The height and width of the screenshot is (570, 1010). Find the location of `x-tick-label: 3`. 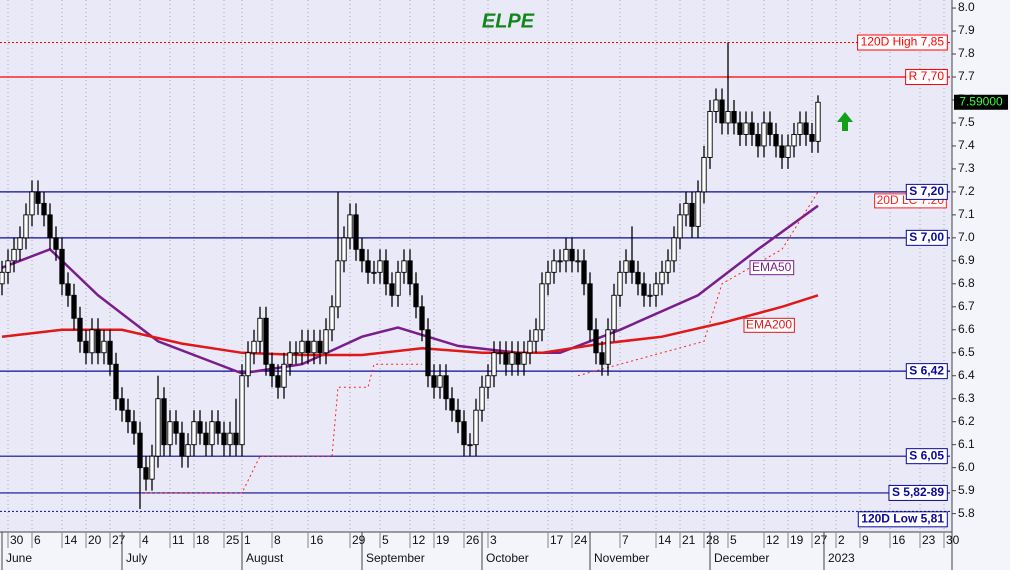

x-tick-label: 3 is located at coordinates (493, 540).